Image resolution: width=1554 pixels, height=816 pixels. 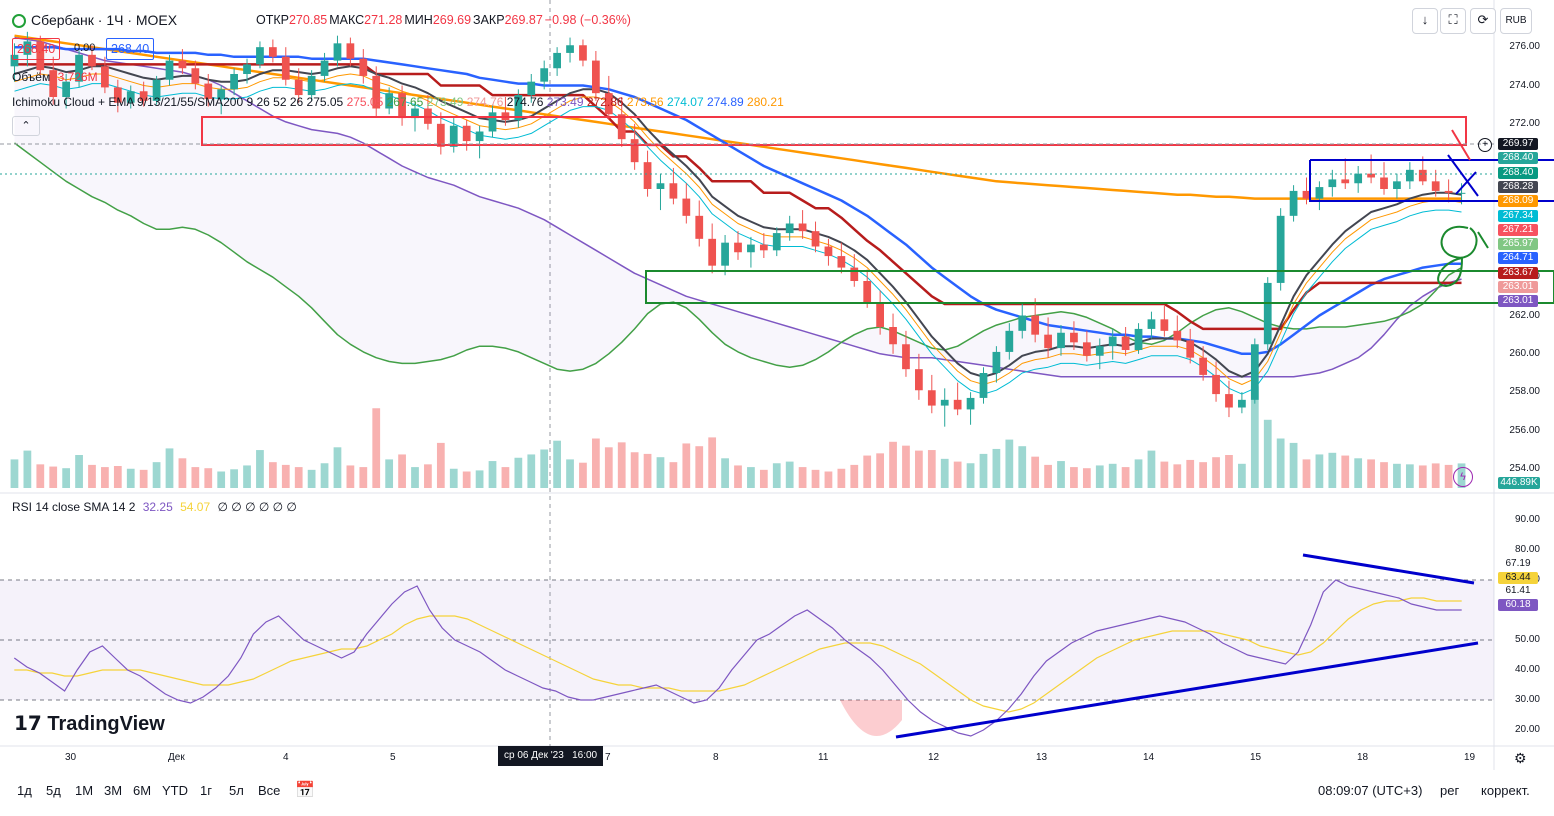 I want to click on arrow-down-icon: ↓, so click(x=1425, y=21).